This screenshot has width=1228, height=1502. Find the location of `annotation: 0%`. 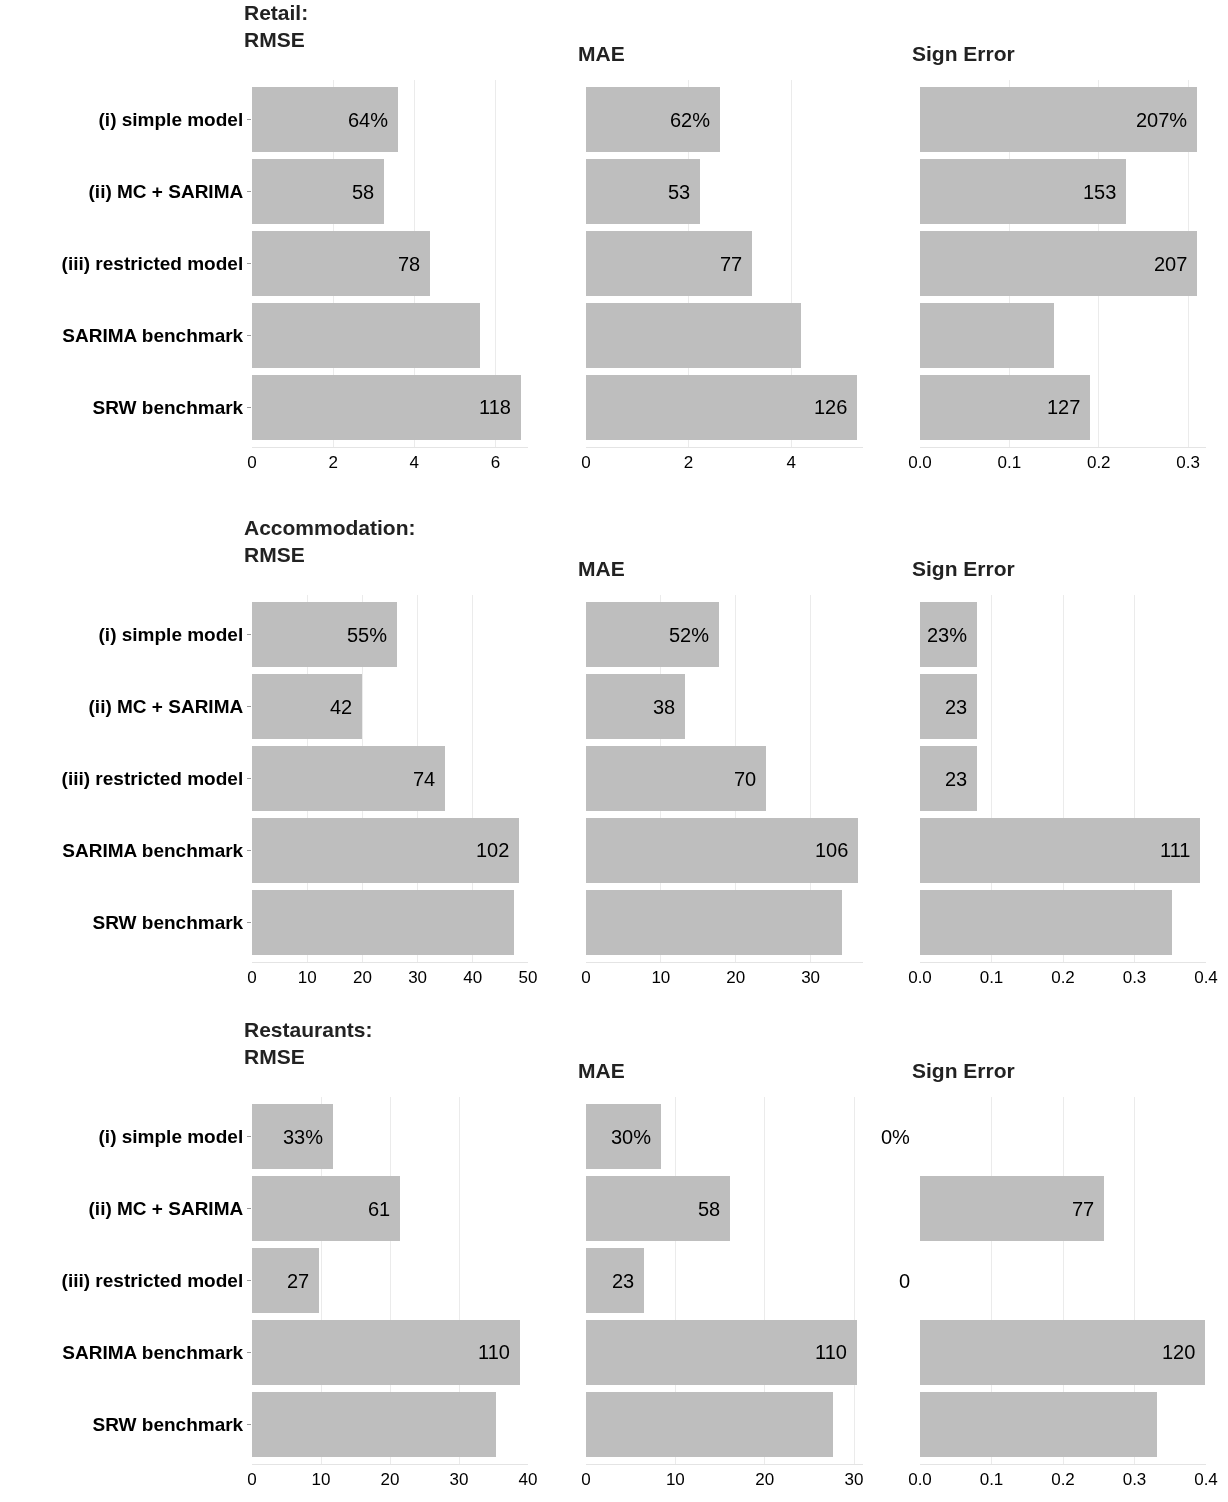

annotation: 0% is located at coordinates (896, 1137).